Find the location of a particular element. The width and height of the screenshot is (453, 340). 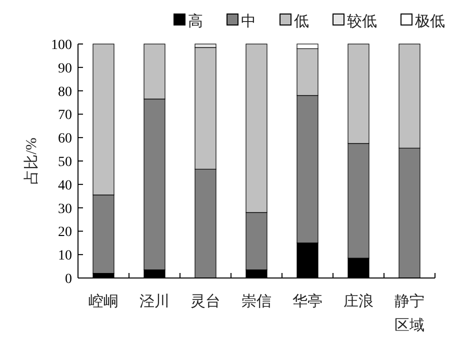

legend-label: 较低 is located at coordinates (362, 21).